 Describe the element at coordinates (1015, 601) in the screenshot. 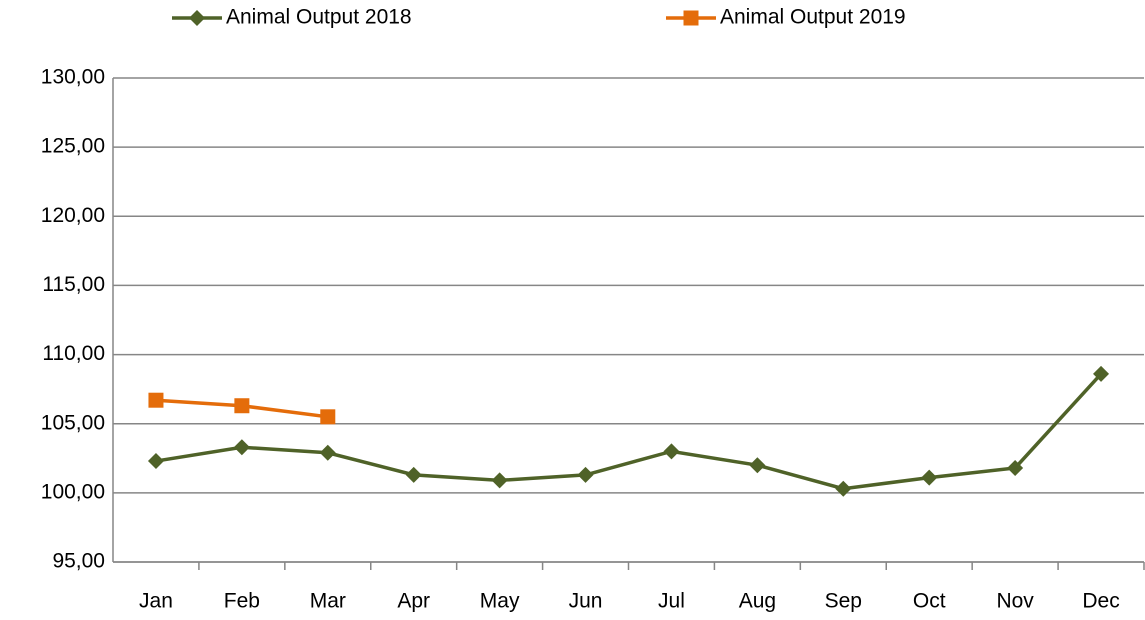

I see `x-tick-label: Nov` at that location.